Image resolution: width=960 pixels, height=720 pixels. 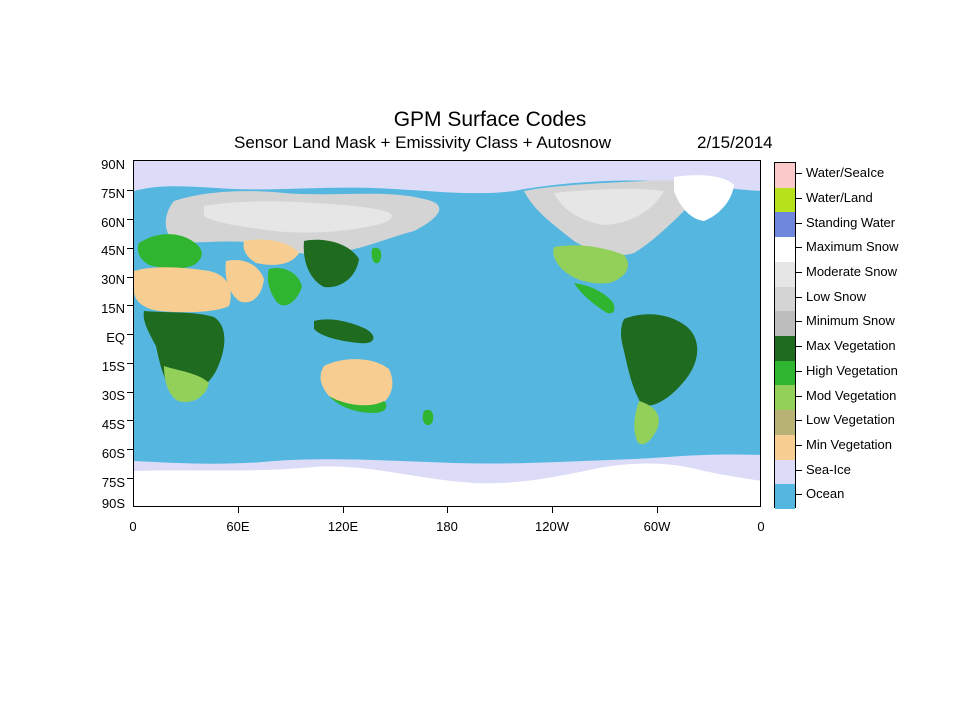 What do you see at coordinates (343, 526) in the screenshot?
I see `lon-label: 120E` at bounding box center [343, 526].